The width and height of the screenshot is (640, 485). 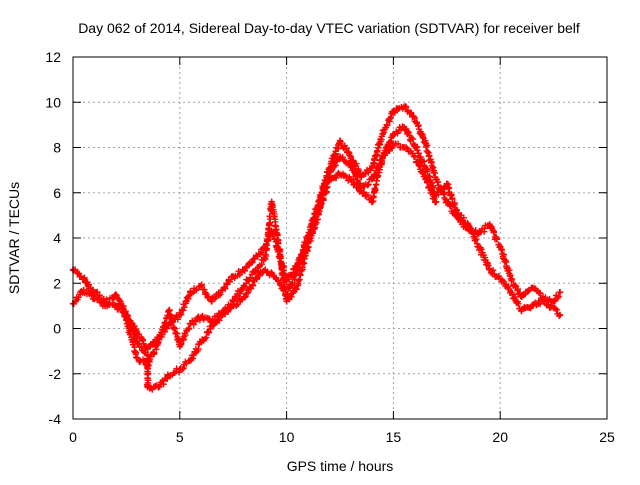 I want to click on x-tick-label: 10, so click(x=287, y=437).